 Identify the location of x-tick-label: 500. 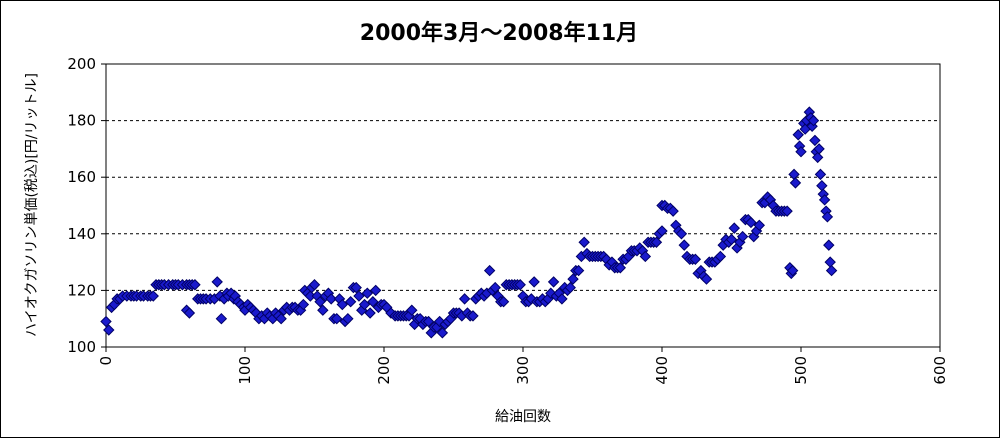
(801, 370).